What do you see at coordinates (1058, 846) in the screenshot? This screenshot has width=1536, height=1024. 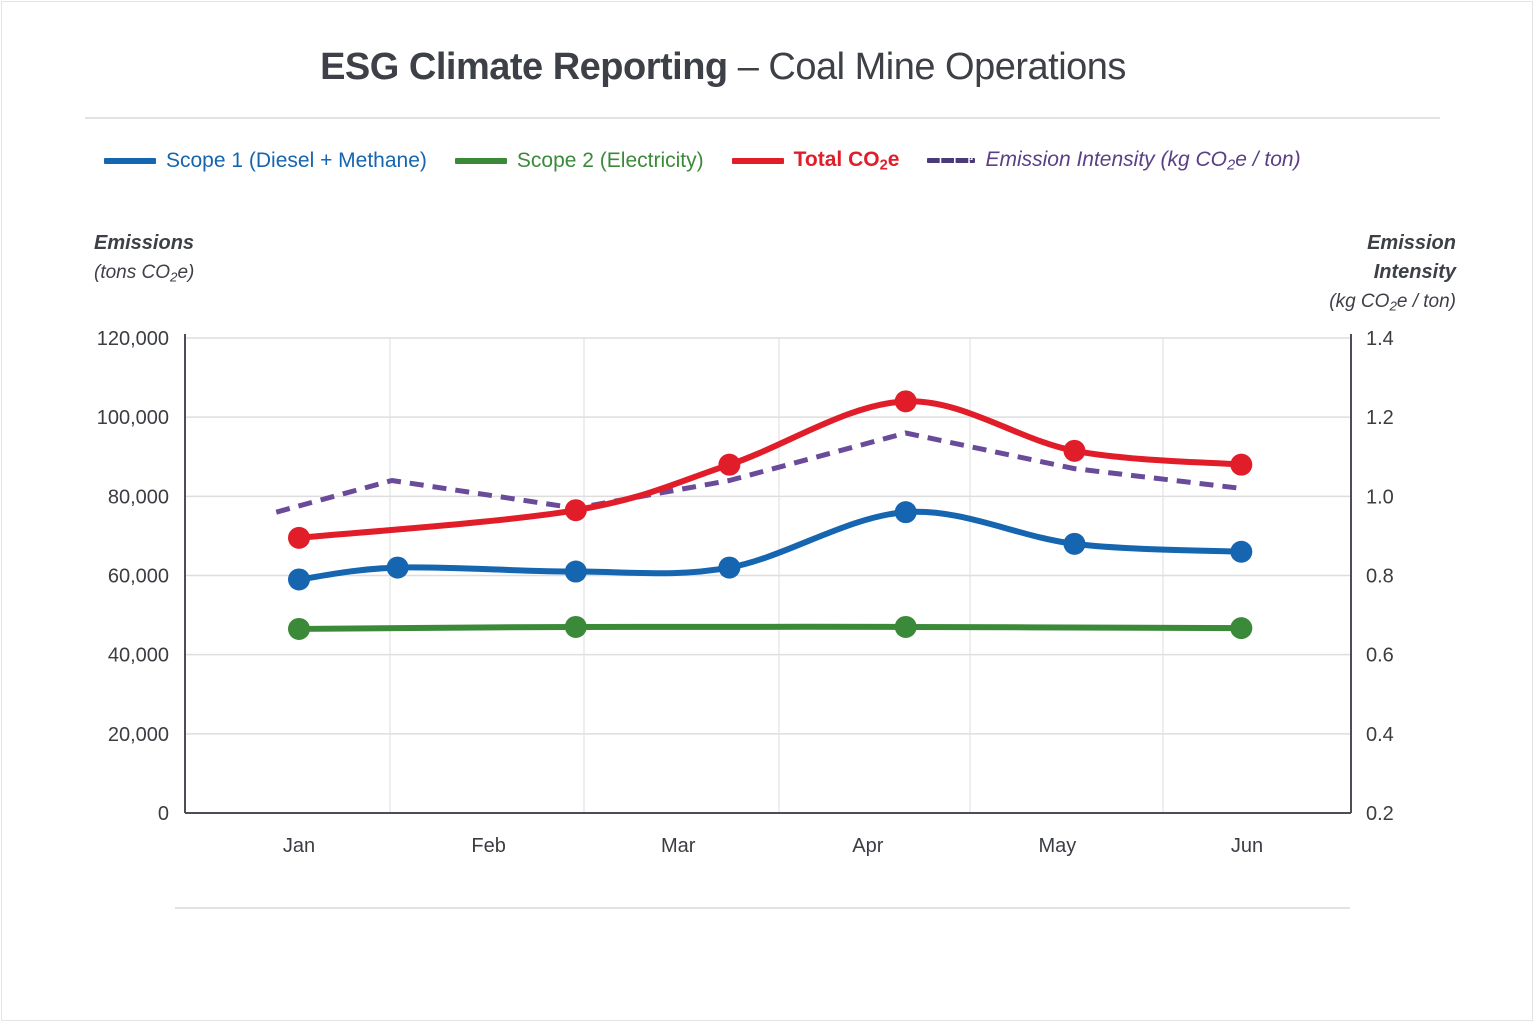 I see `x-tick-label: May` at bounding box center [1058, 846].